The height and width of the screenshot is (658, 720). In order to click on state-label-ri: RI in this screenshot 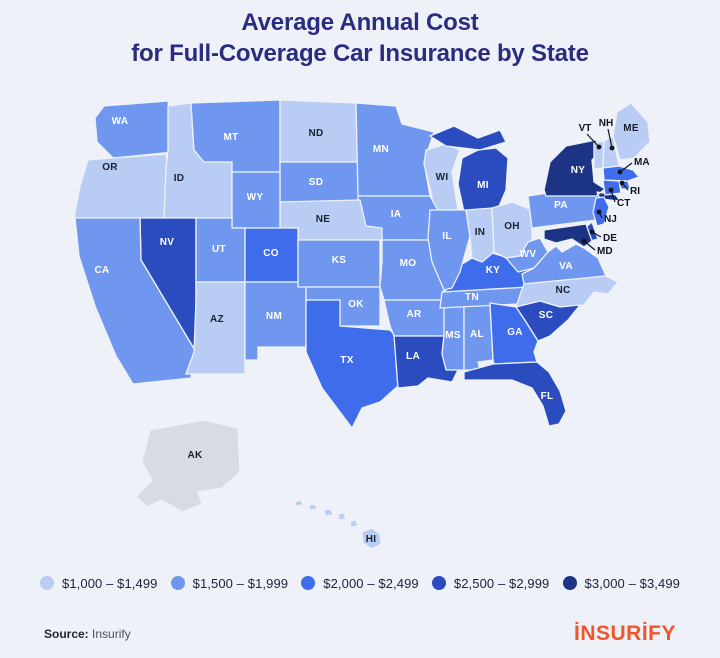, I will do `click(635, 191)`.